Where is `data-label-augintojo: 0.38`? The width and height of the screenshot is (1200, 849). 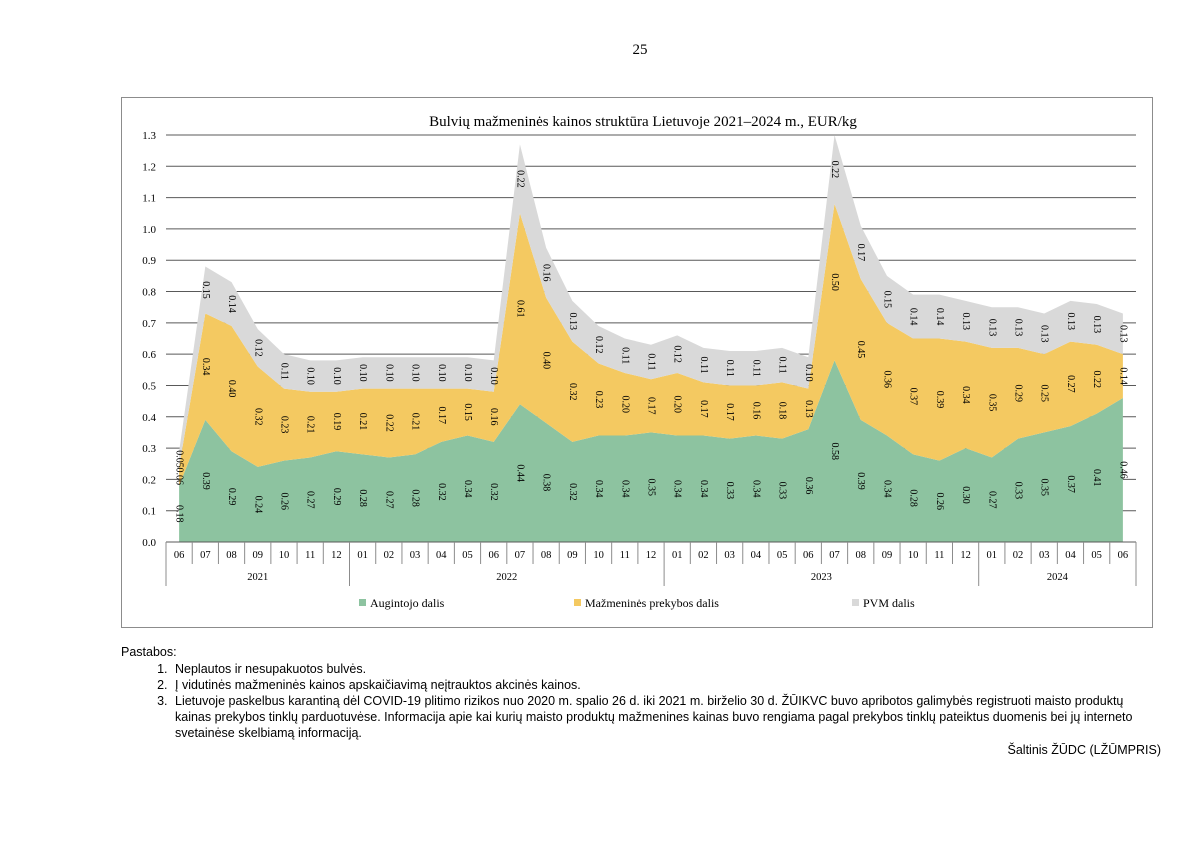 data-label-augintojo: 0.38 is located at coordinates (546, 483).